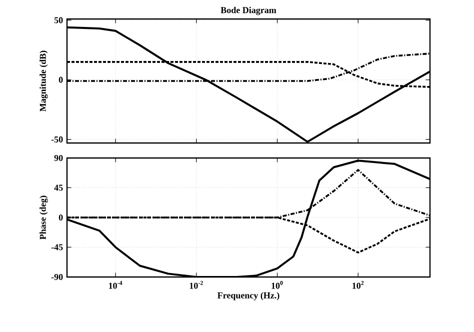 This screenshot has width=474, height=332. Describe the element at coordinates (196, 284) in the screenshot. I see `x-tick-label: 10$^{-2}$` at that location.